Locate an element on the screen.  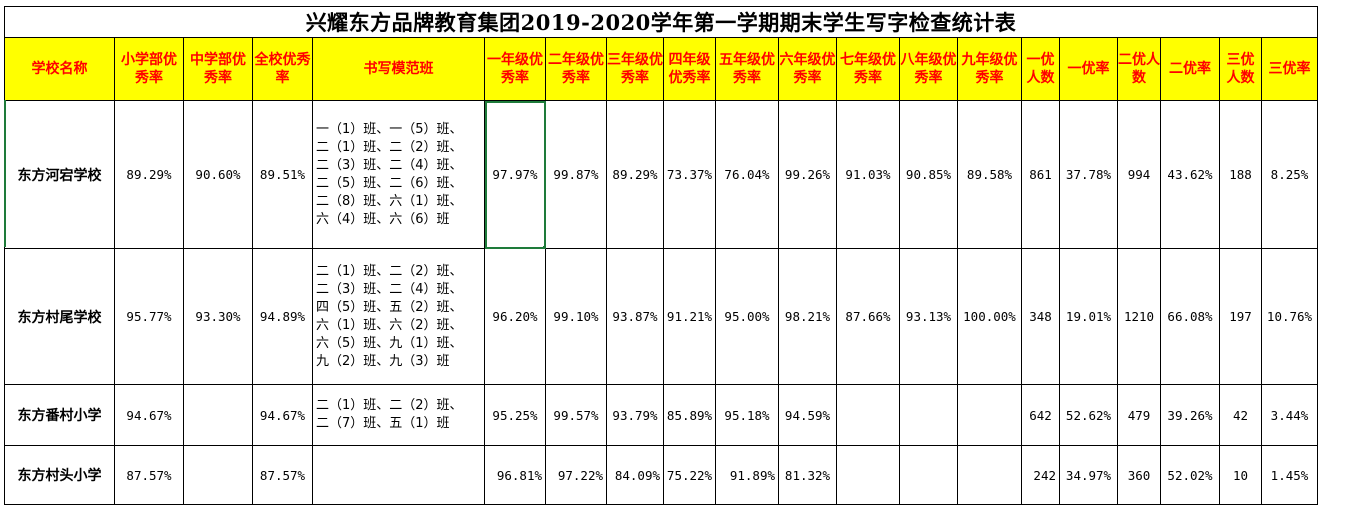
data-cell: 360 is located at coordinates (1139, 475).